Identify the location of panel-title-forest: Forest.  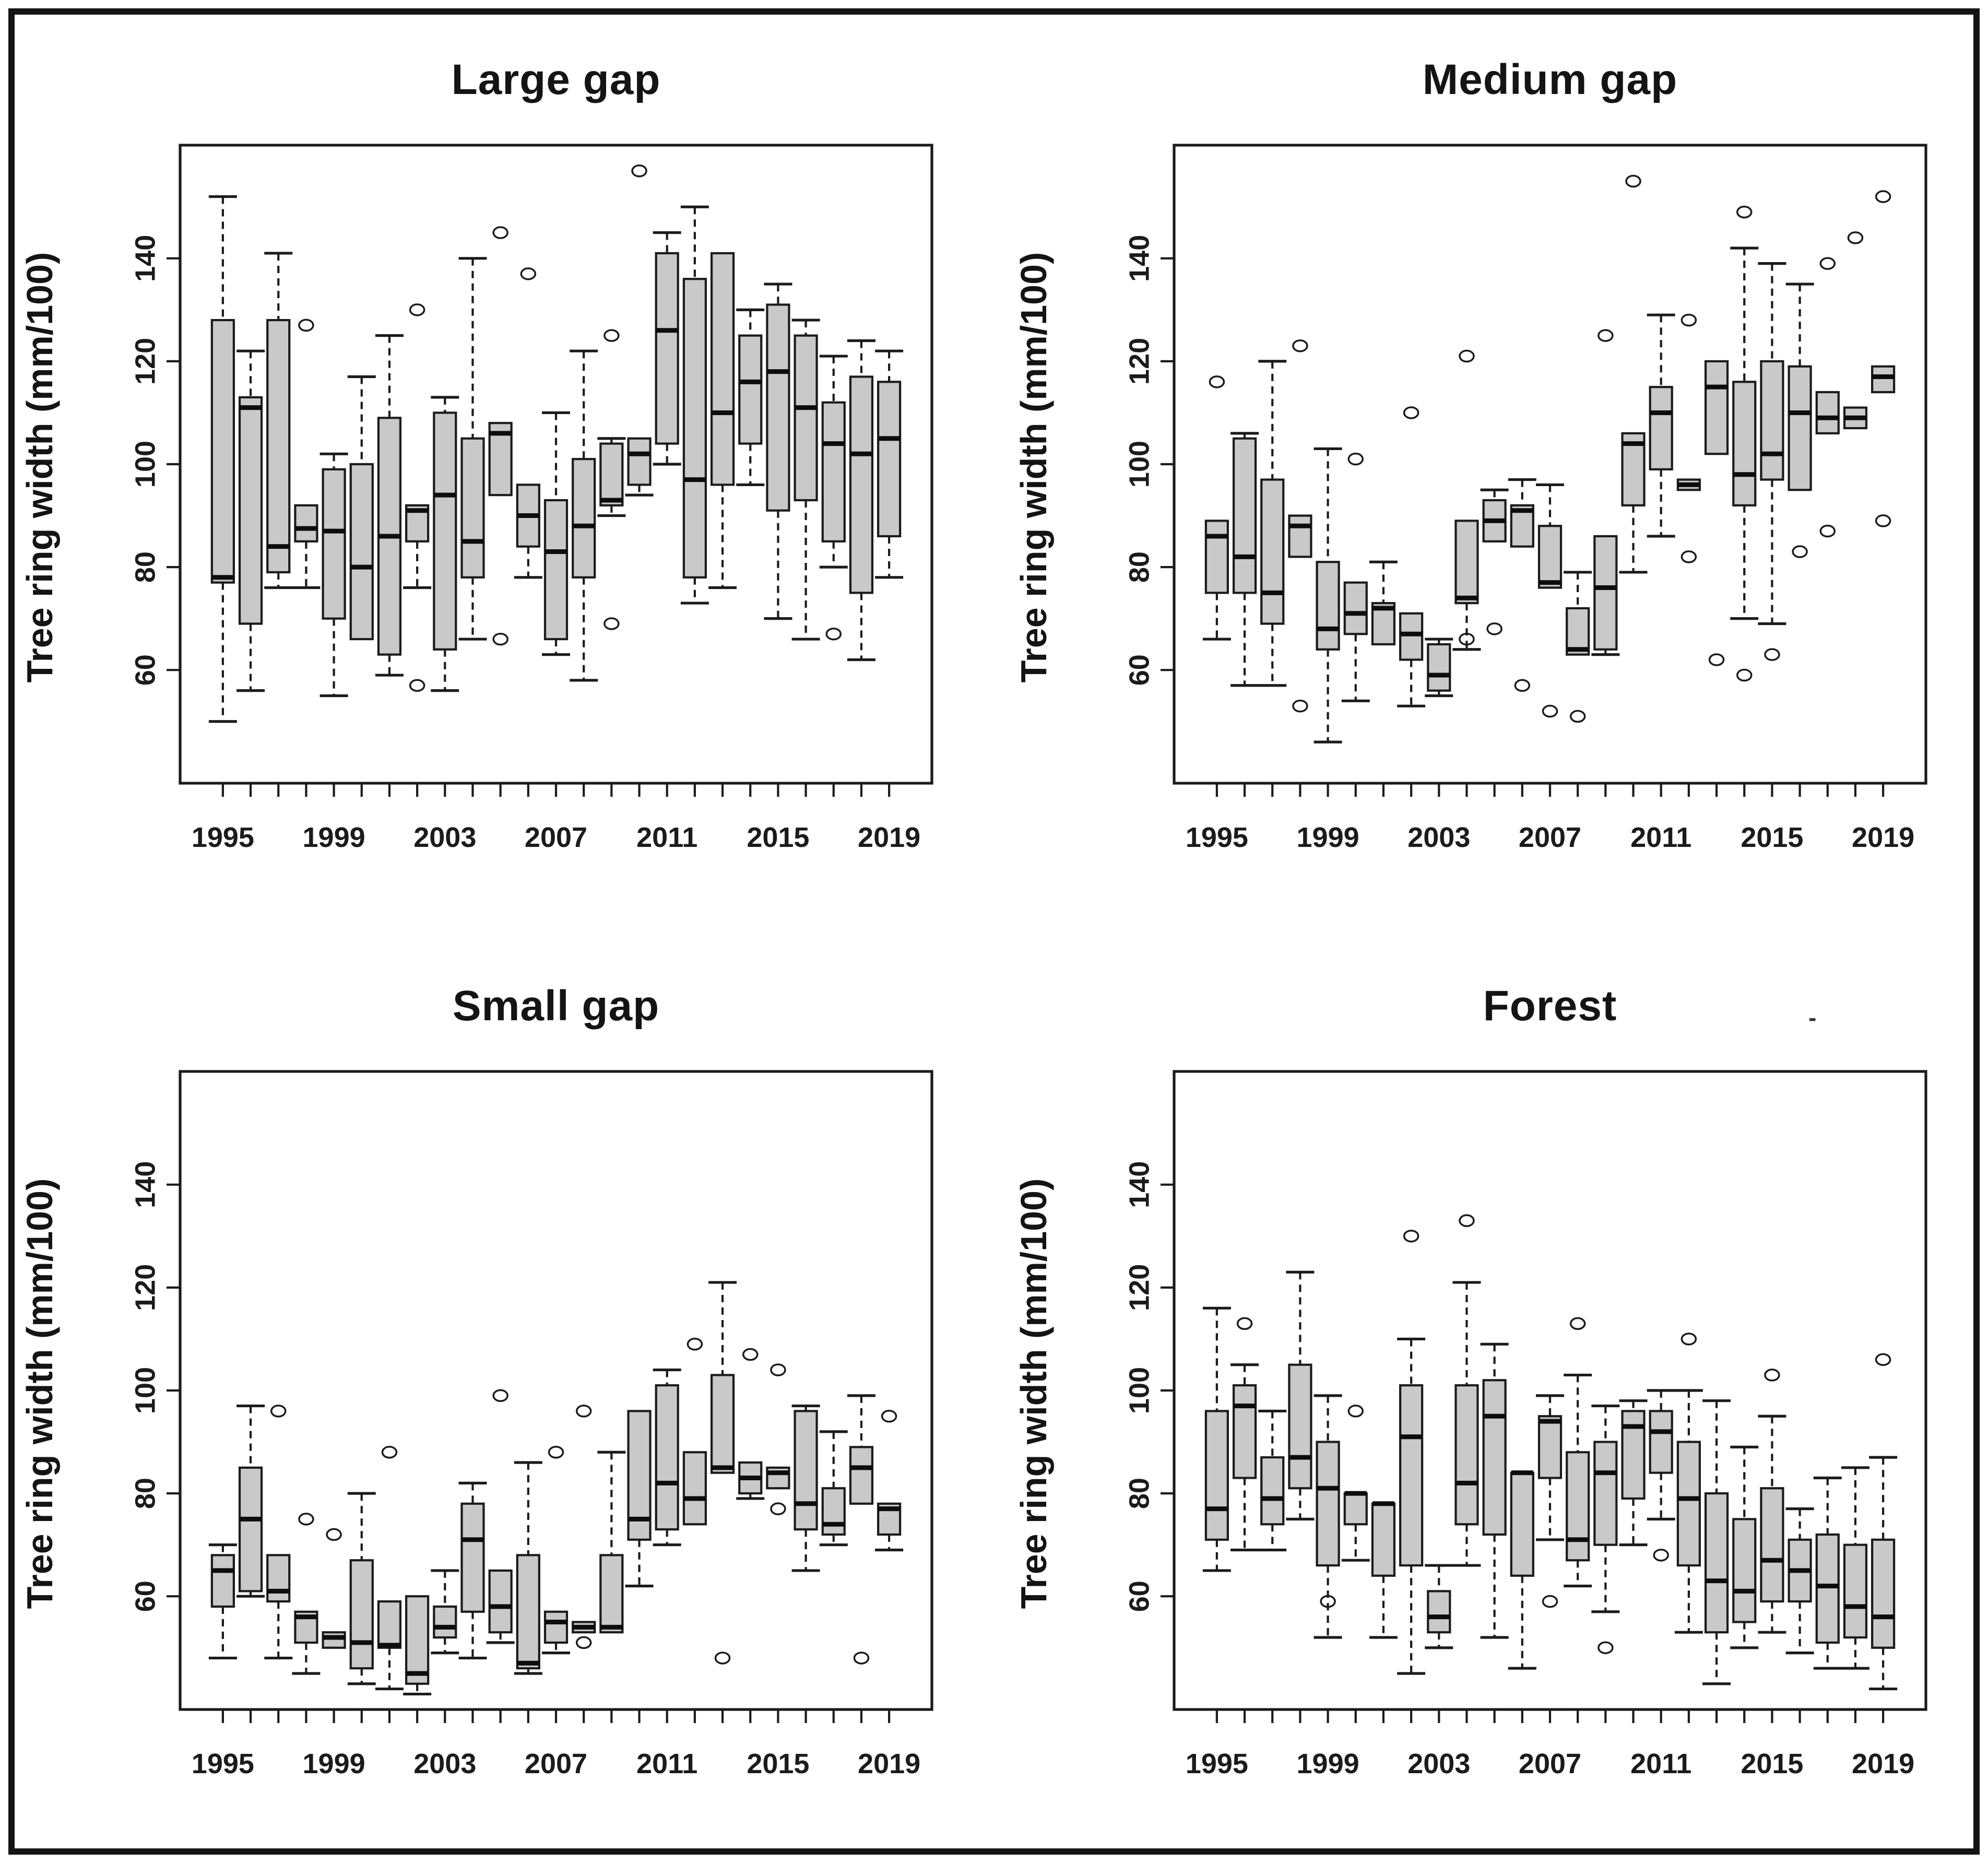
(1550, 1006).